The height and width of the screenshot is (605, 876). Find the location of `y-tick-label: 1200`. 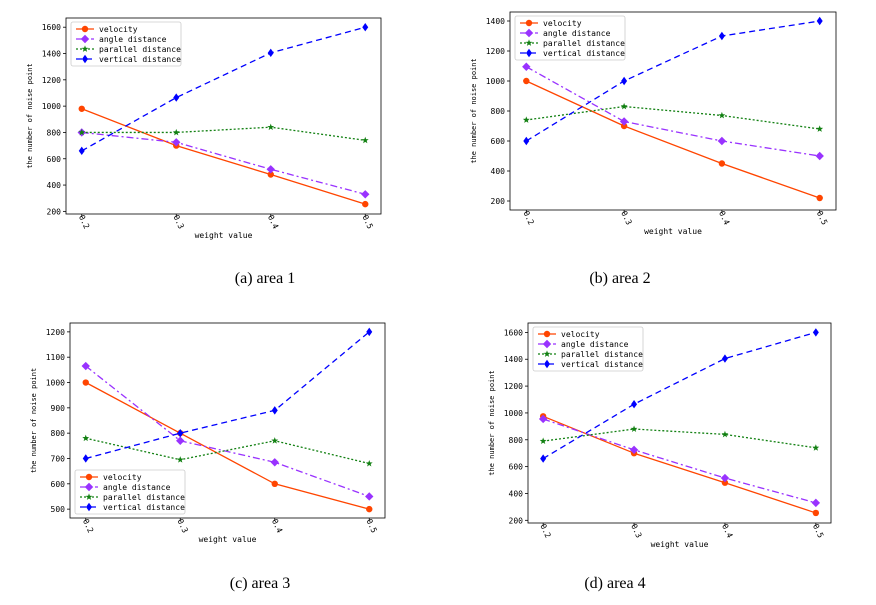

y-tick-label: 1200 is located at coordinates (513, 386).